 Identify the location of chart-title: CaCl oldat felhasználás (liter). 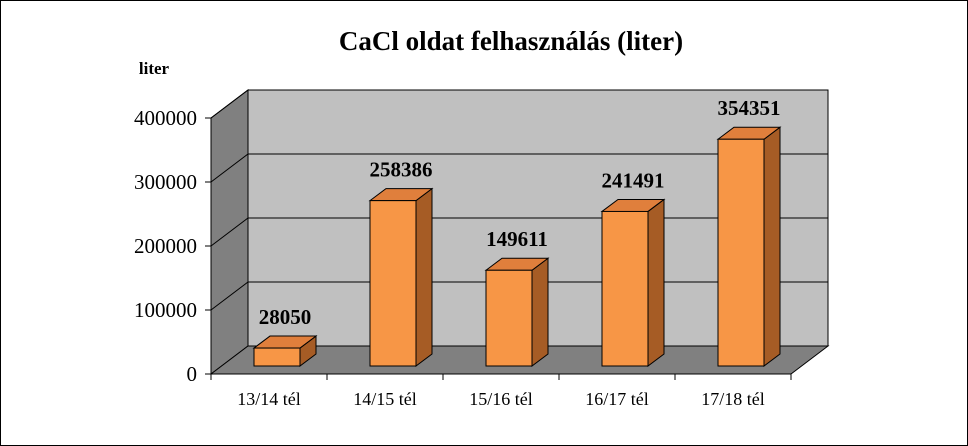
(511, 41).